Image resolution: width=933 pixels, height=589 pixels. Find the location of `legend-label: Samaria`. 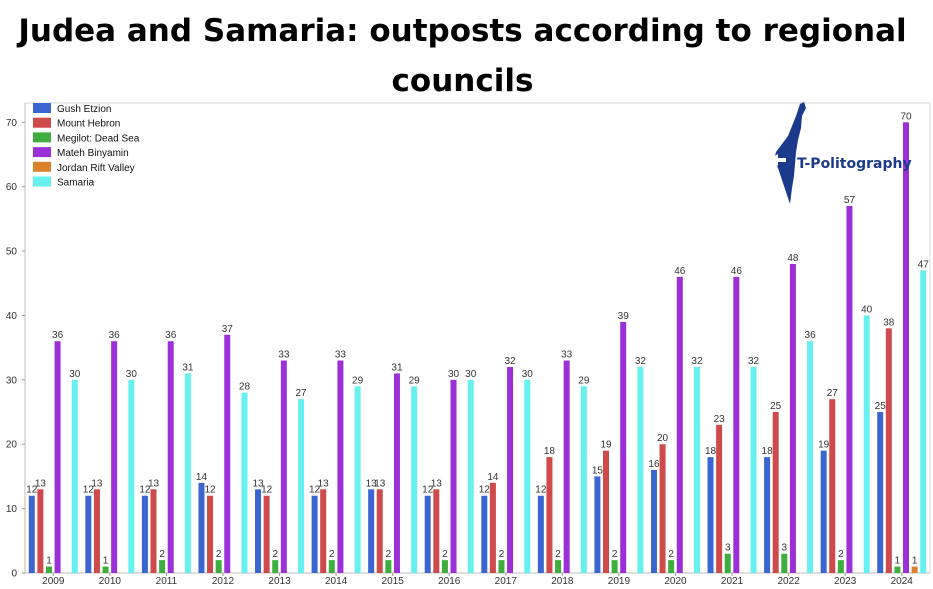

legend-label: Samaria is located at coordinates (76, 183).